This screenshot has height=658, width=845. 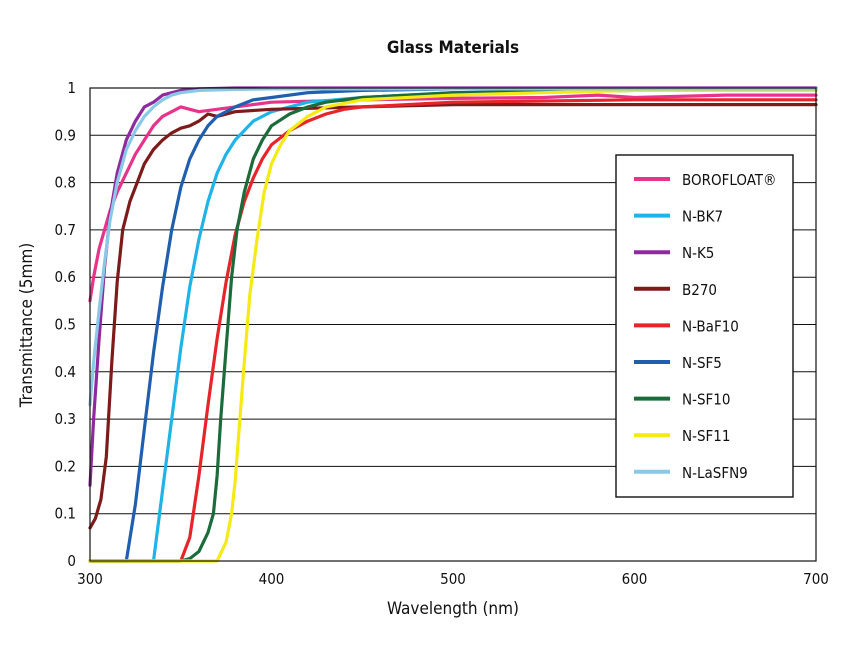 What do you see at coordinates (90, 579) in the screenshot?
I see `x-tick-label: 300` at bounding box center [90, 579].